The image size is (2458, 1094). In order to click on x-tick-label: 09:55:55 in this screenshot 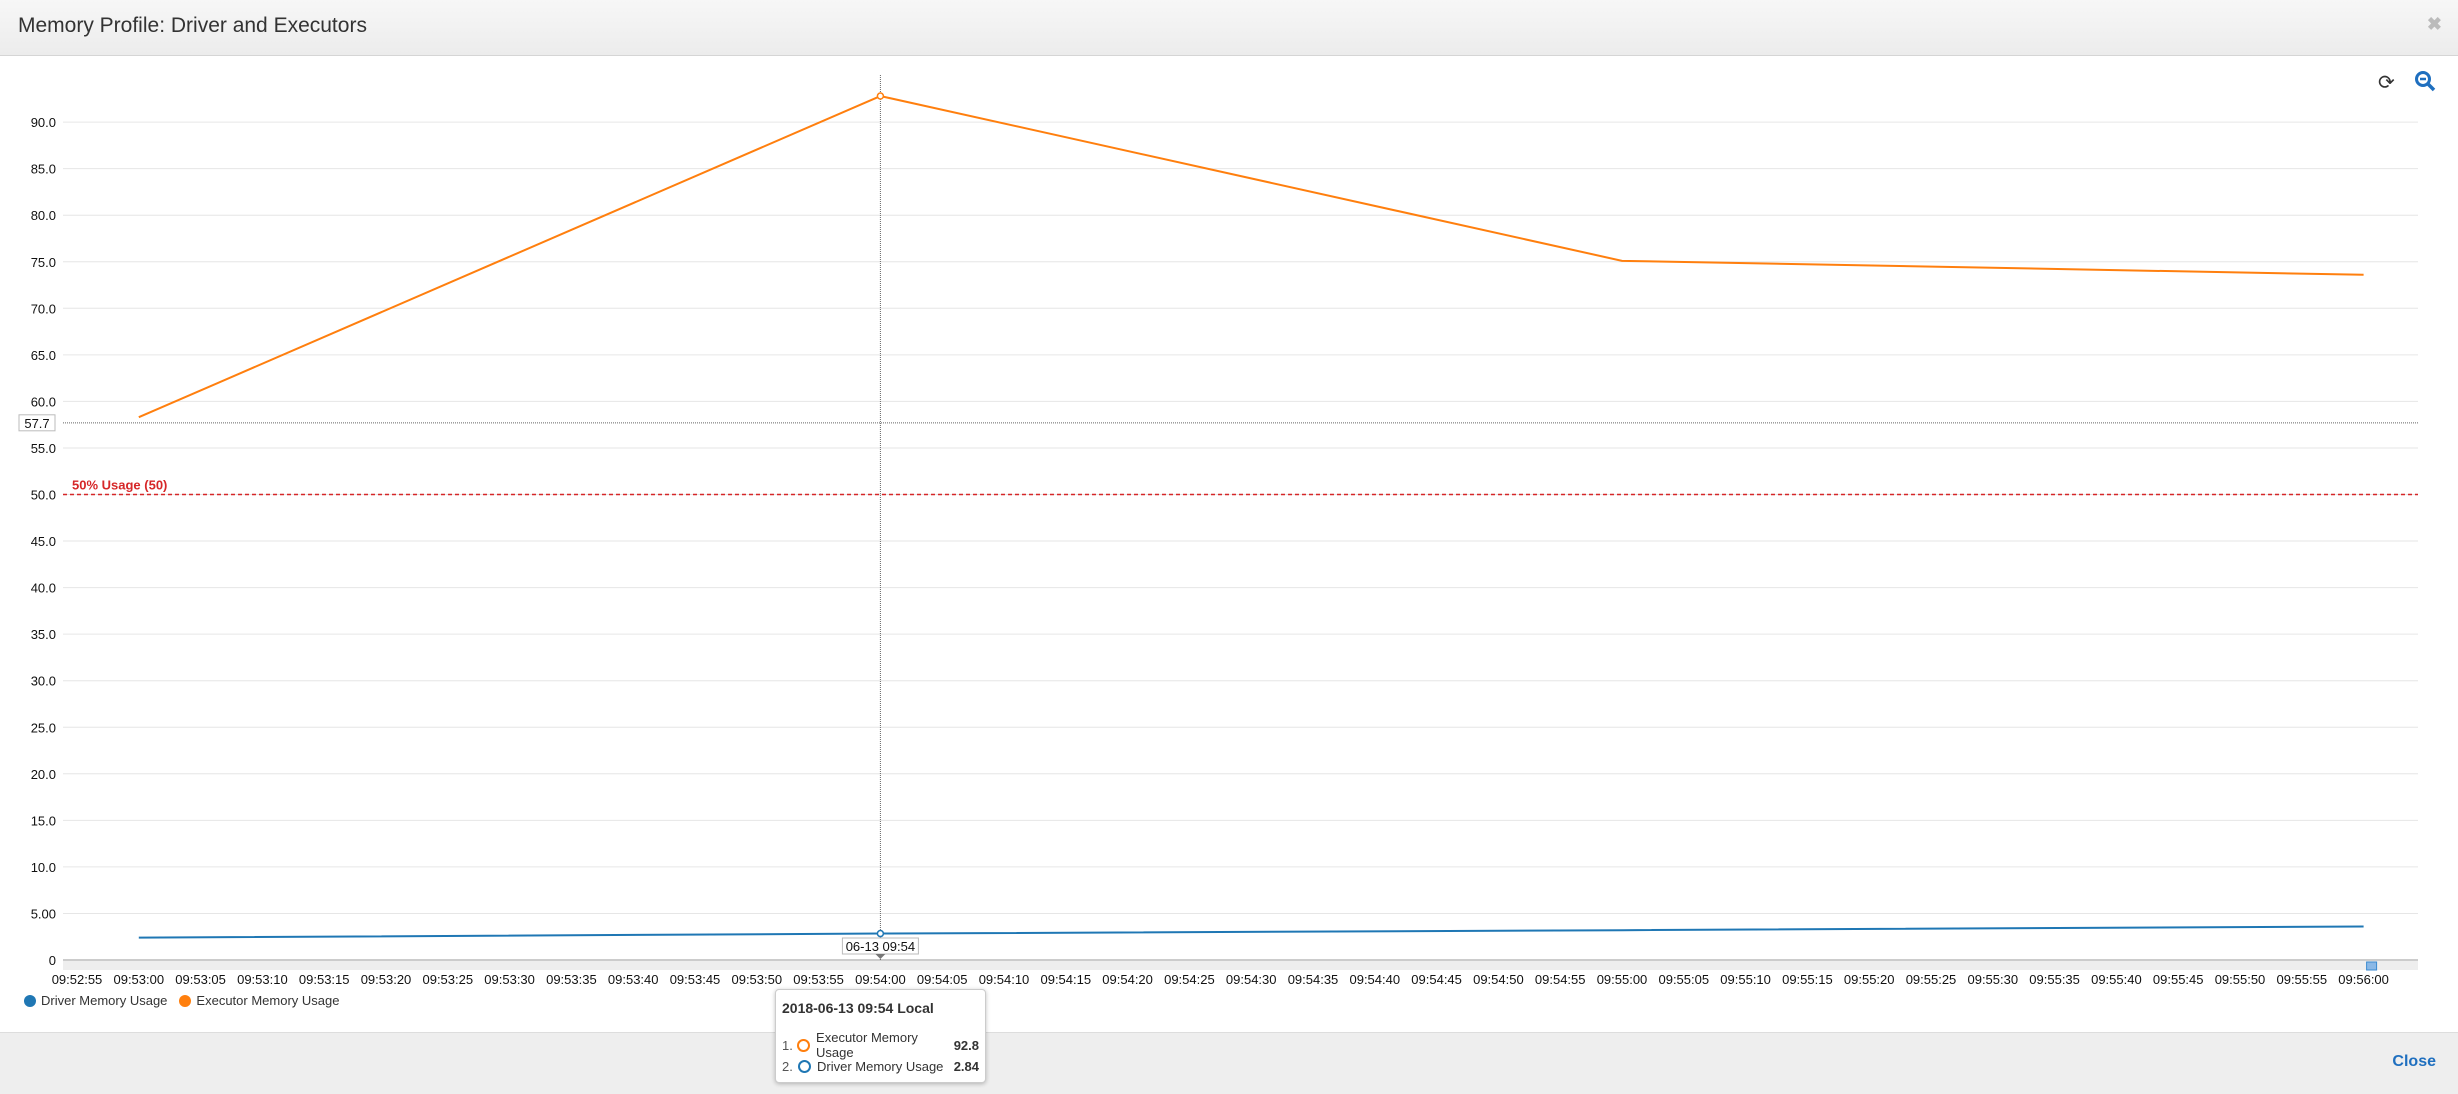, I will do `click(2301, 979)`.